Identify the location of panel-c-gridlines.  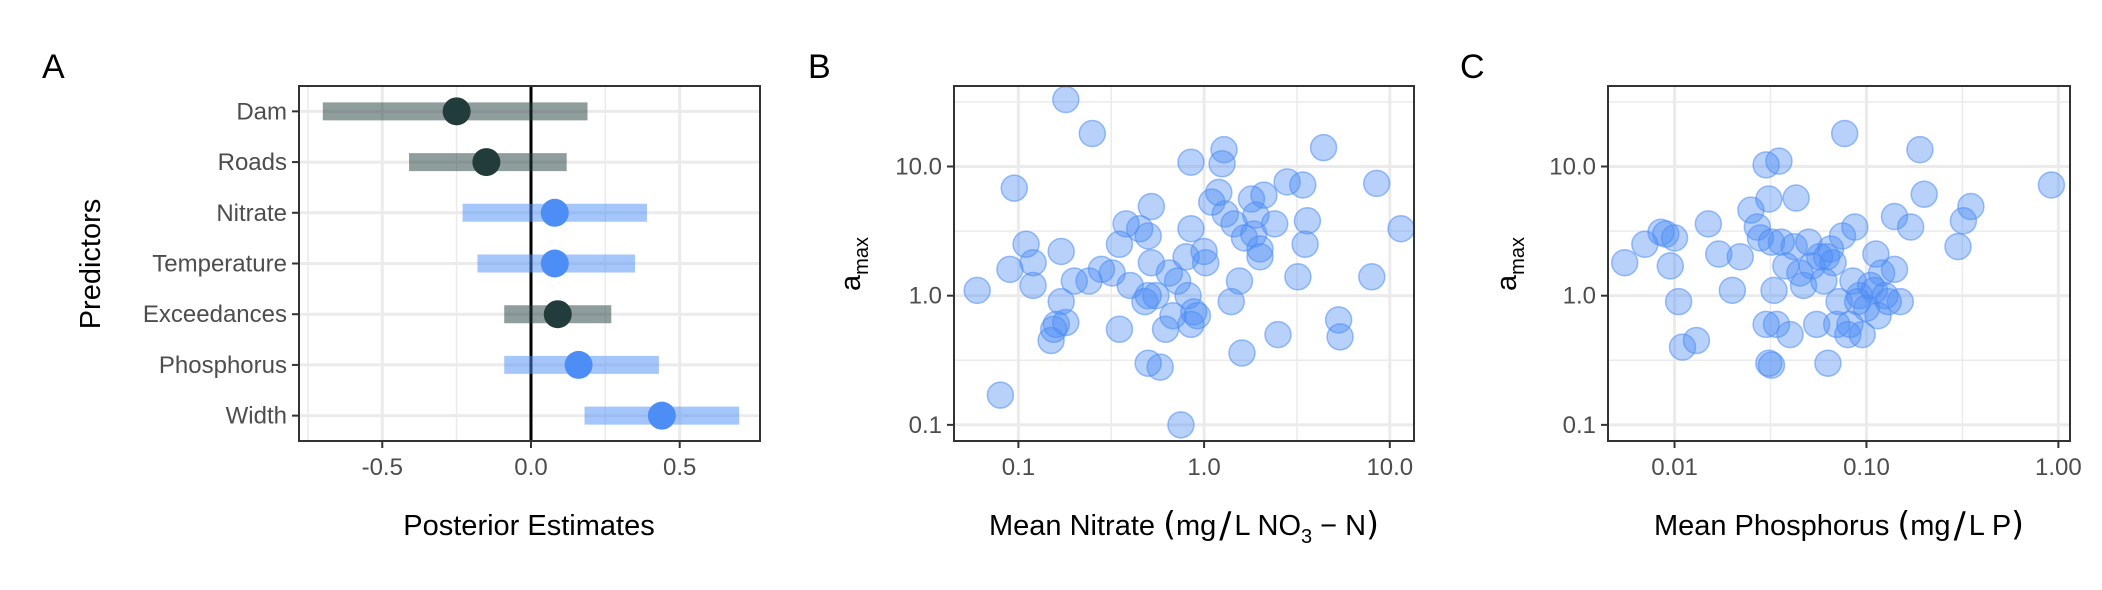
(1839, 263).